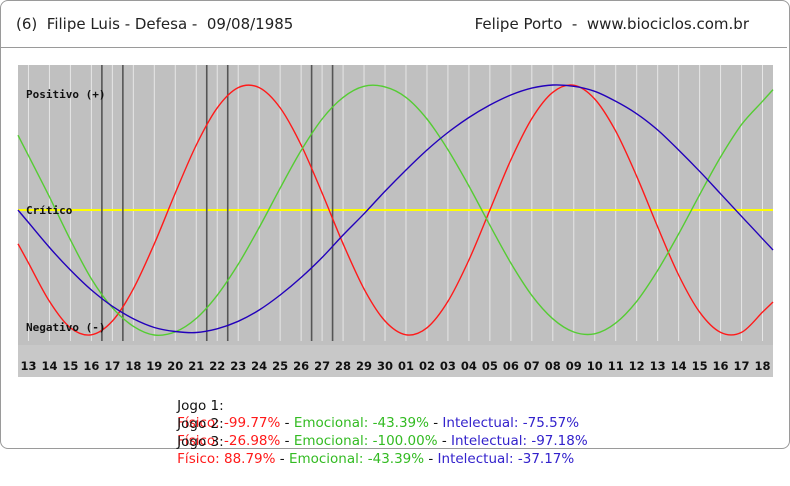 This screenshot has width=790, height=486. I want to click on x-tick-label: 01, so click(406, 366).